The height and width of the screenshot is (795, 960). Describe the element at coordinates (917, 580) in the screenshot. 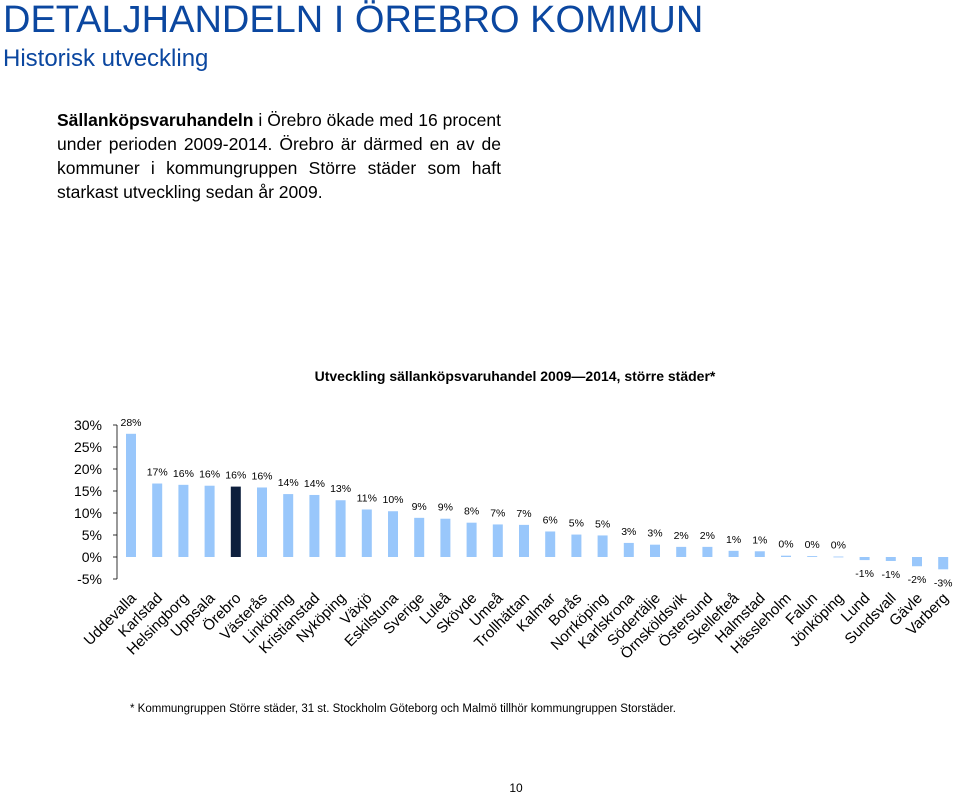

I see `data-label: -2%` at that location.